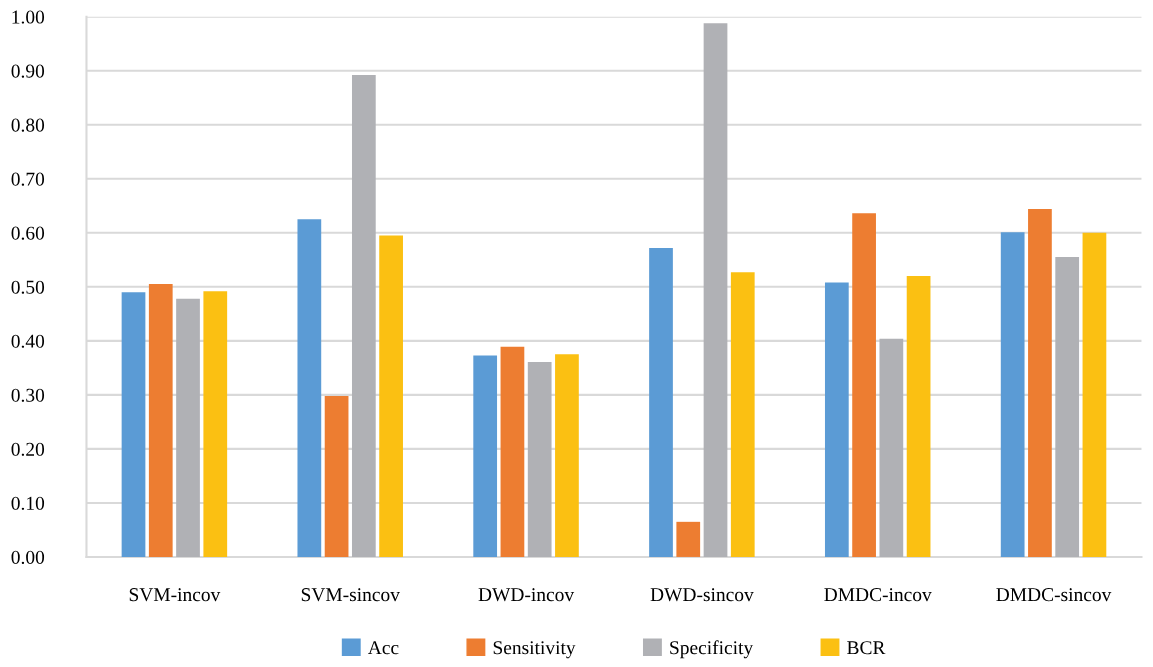 Image resolution: width=1153 pixels, height=667 pixels. I want to click on x-tick-label: DWD-incov, so click(526, 595).